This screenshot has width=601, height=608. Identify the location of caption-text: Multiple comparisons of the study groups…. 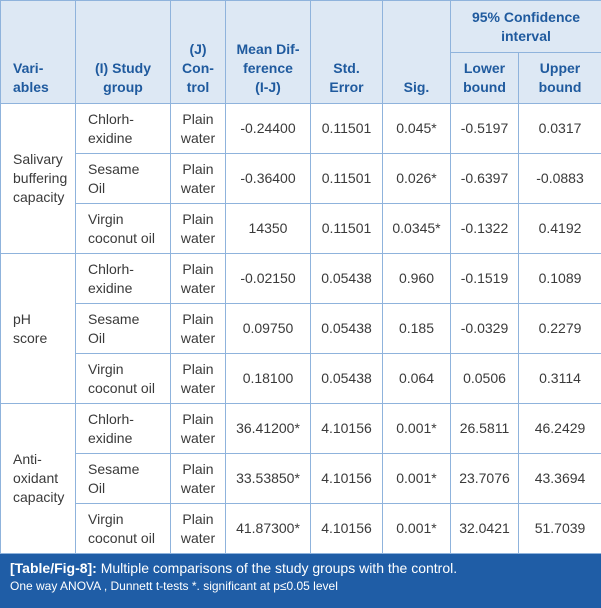
(279, 568).